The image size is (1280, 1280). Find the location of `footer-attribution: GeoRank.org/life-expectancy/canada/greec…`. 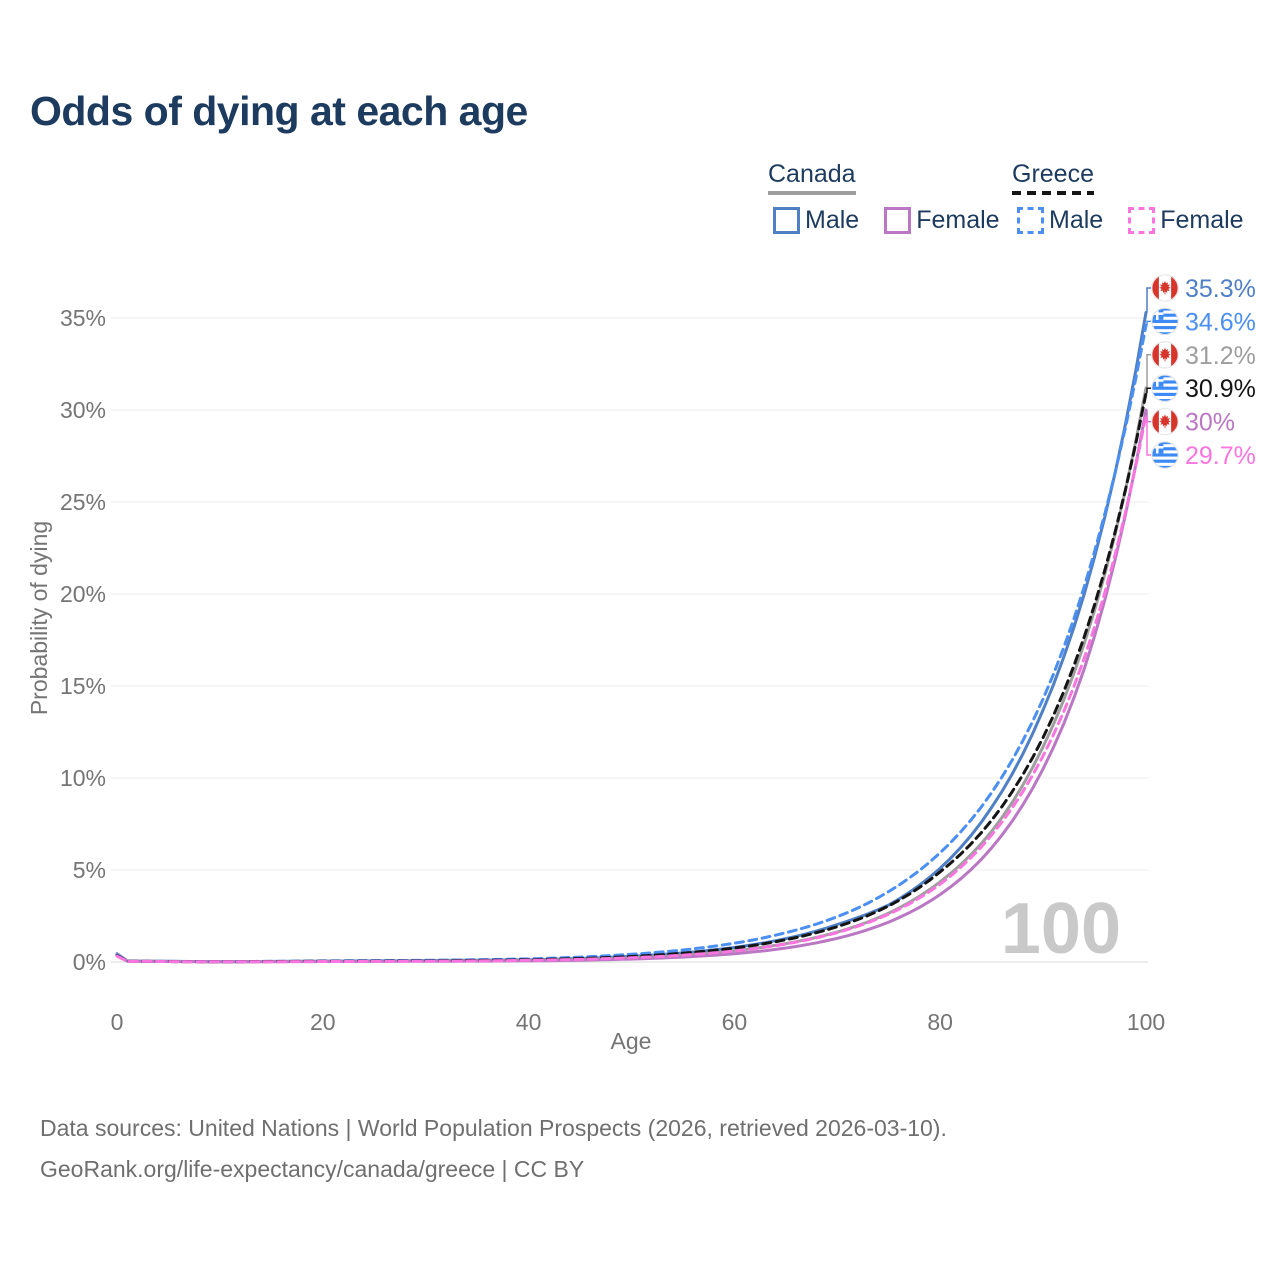

footer-attribution: GeoRank.org/life-expectancy/canada/greec… is located at coordinates (312, 1169).